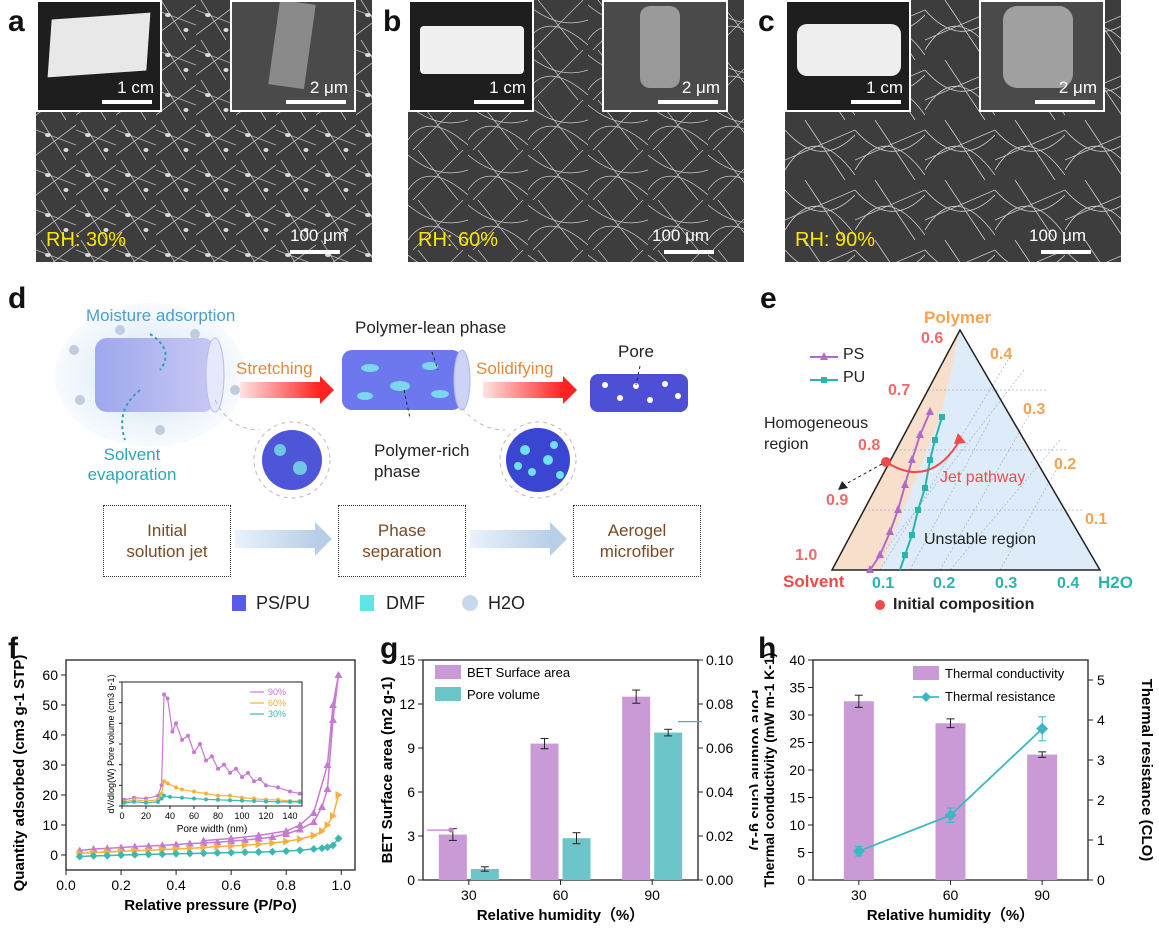 The image size is (1159, 938). What do you see at coordinates (239, 603) in the screenshot?
I see `legend-swatch-pspu` at bounding box center [239, 603].